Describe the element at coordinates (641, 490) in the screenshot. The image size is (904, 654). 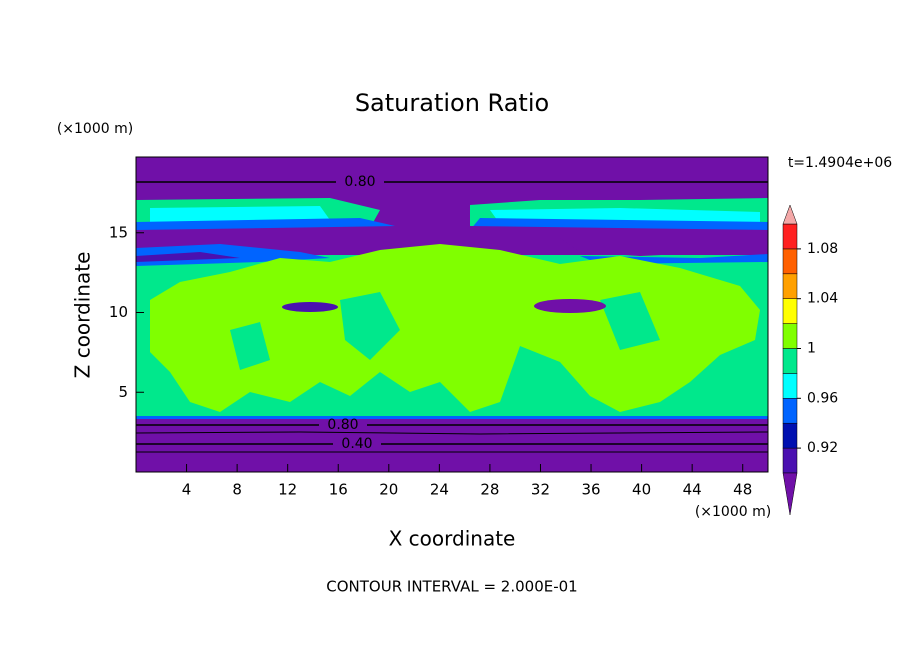
I see `x-tick-label: 40` at that location.